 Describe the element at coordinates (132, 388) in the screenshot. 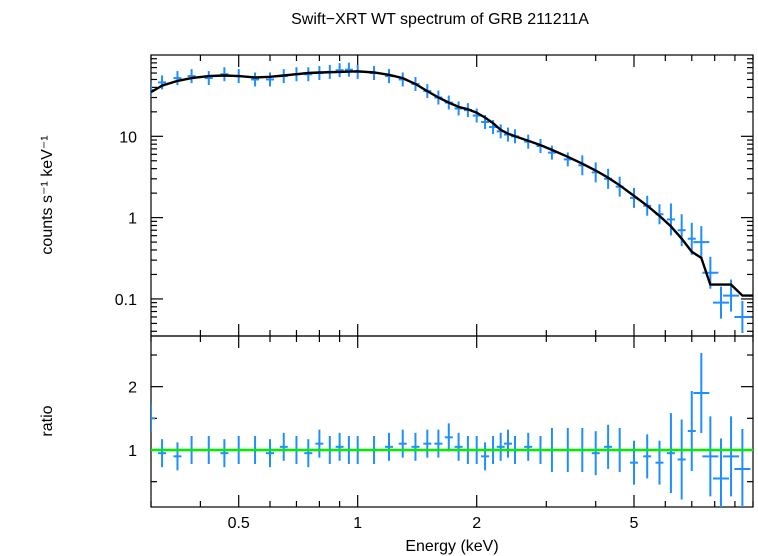

I see `ratio-y-tick-label: 2` at that location.